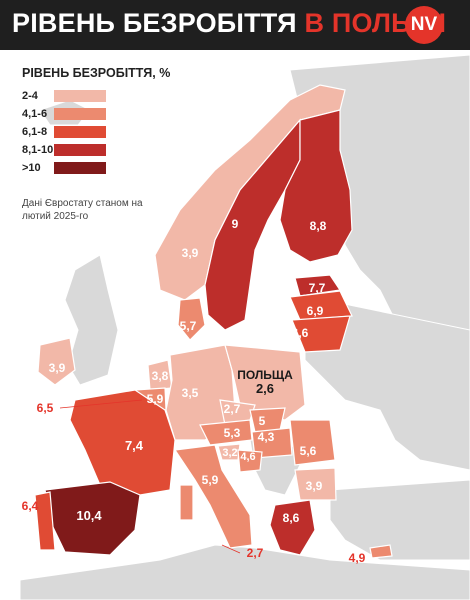 Image resolution: width=470 pixels, height=600 pixels. I want to click on label-luxembourg: 6,5, so click(45, 408).